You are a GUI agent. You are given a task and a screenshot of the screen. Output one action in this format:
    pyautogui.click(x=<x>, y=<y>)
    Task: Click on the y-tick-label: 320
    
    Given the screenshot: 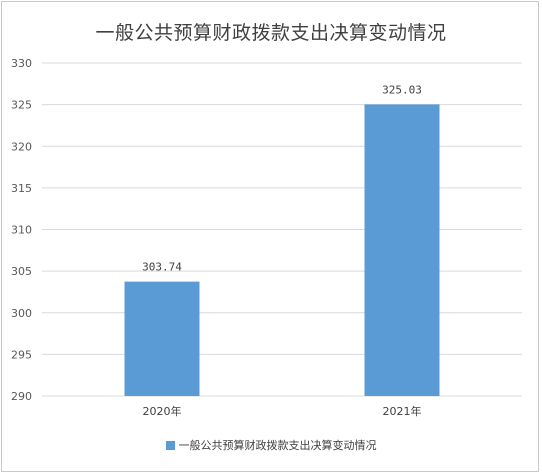 What is the action you would take?
    pyautogui.click(x=21, y=146)
    